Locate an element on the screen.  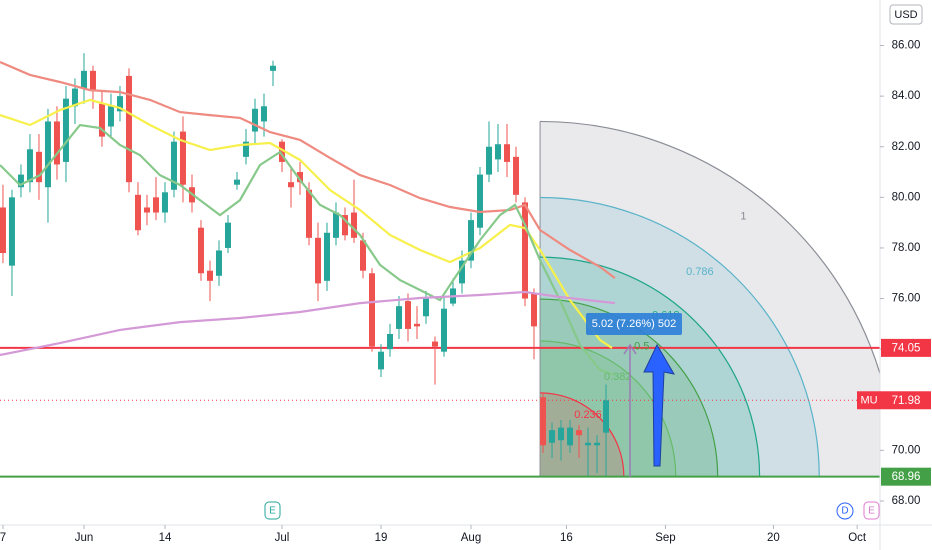
currency: USD is located at coordinates (905, 15).